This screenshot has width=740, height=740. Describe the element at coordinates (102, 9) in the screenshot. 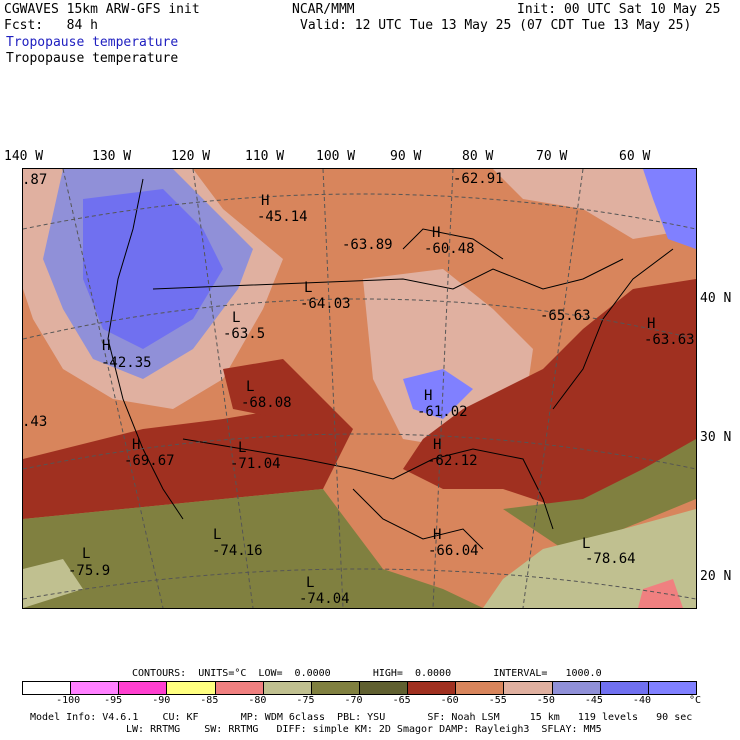

I see `model-title: CGWAVES 15km ARW-GFS init` at that location.